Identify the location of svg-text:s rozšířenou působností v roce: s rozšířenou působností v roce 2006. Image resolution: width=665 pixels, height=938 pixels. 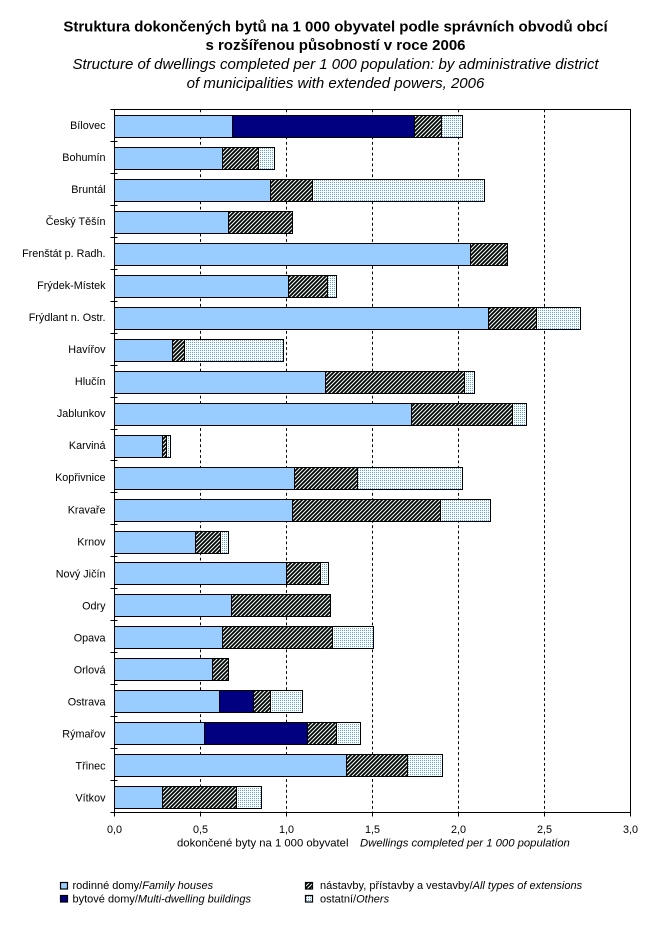
(335, 45).